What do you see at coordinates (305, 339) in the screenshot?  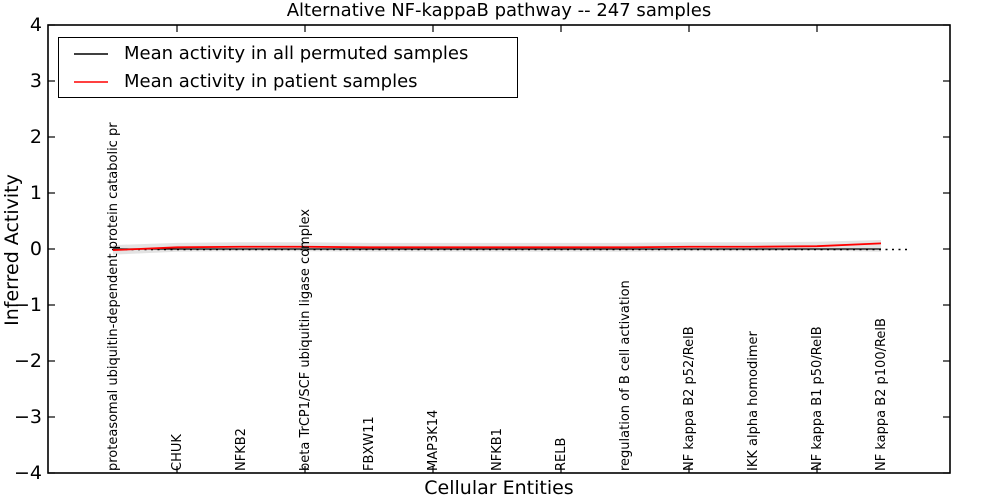 I see `entity-label: beta TrCP1/SCF ubiquitin ligase complex` at bounding box center [305, 339].